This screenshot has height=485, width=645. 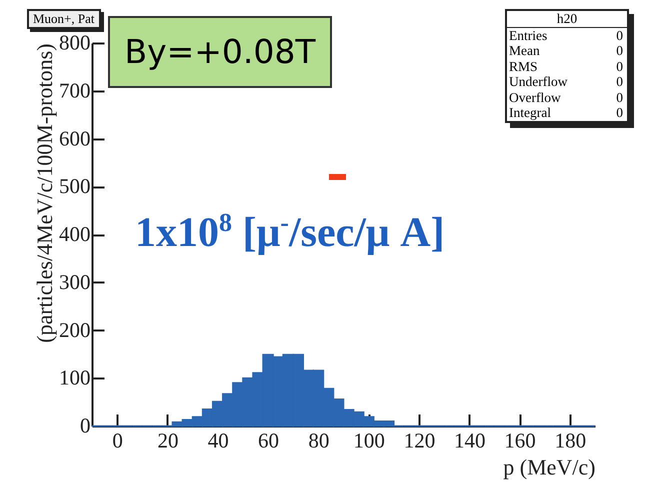 I want to click on text: Integral 0, so click(x=566, y=112).